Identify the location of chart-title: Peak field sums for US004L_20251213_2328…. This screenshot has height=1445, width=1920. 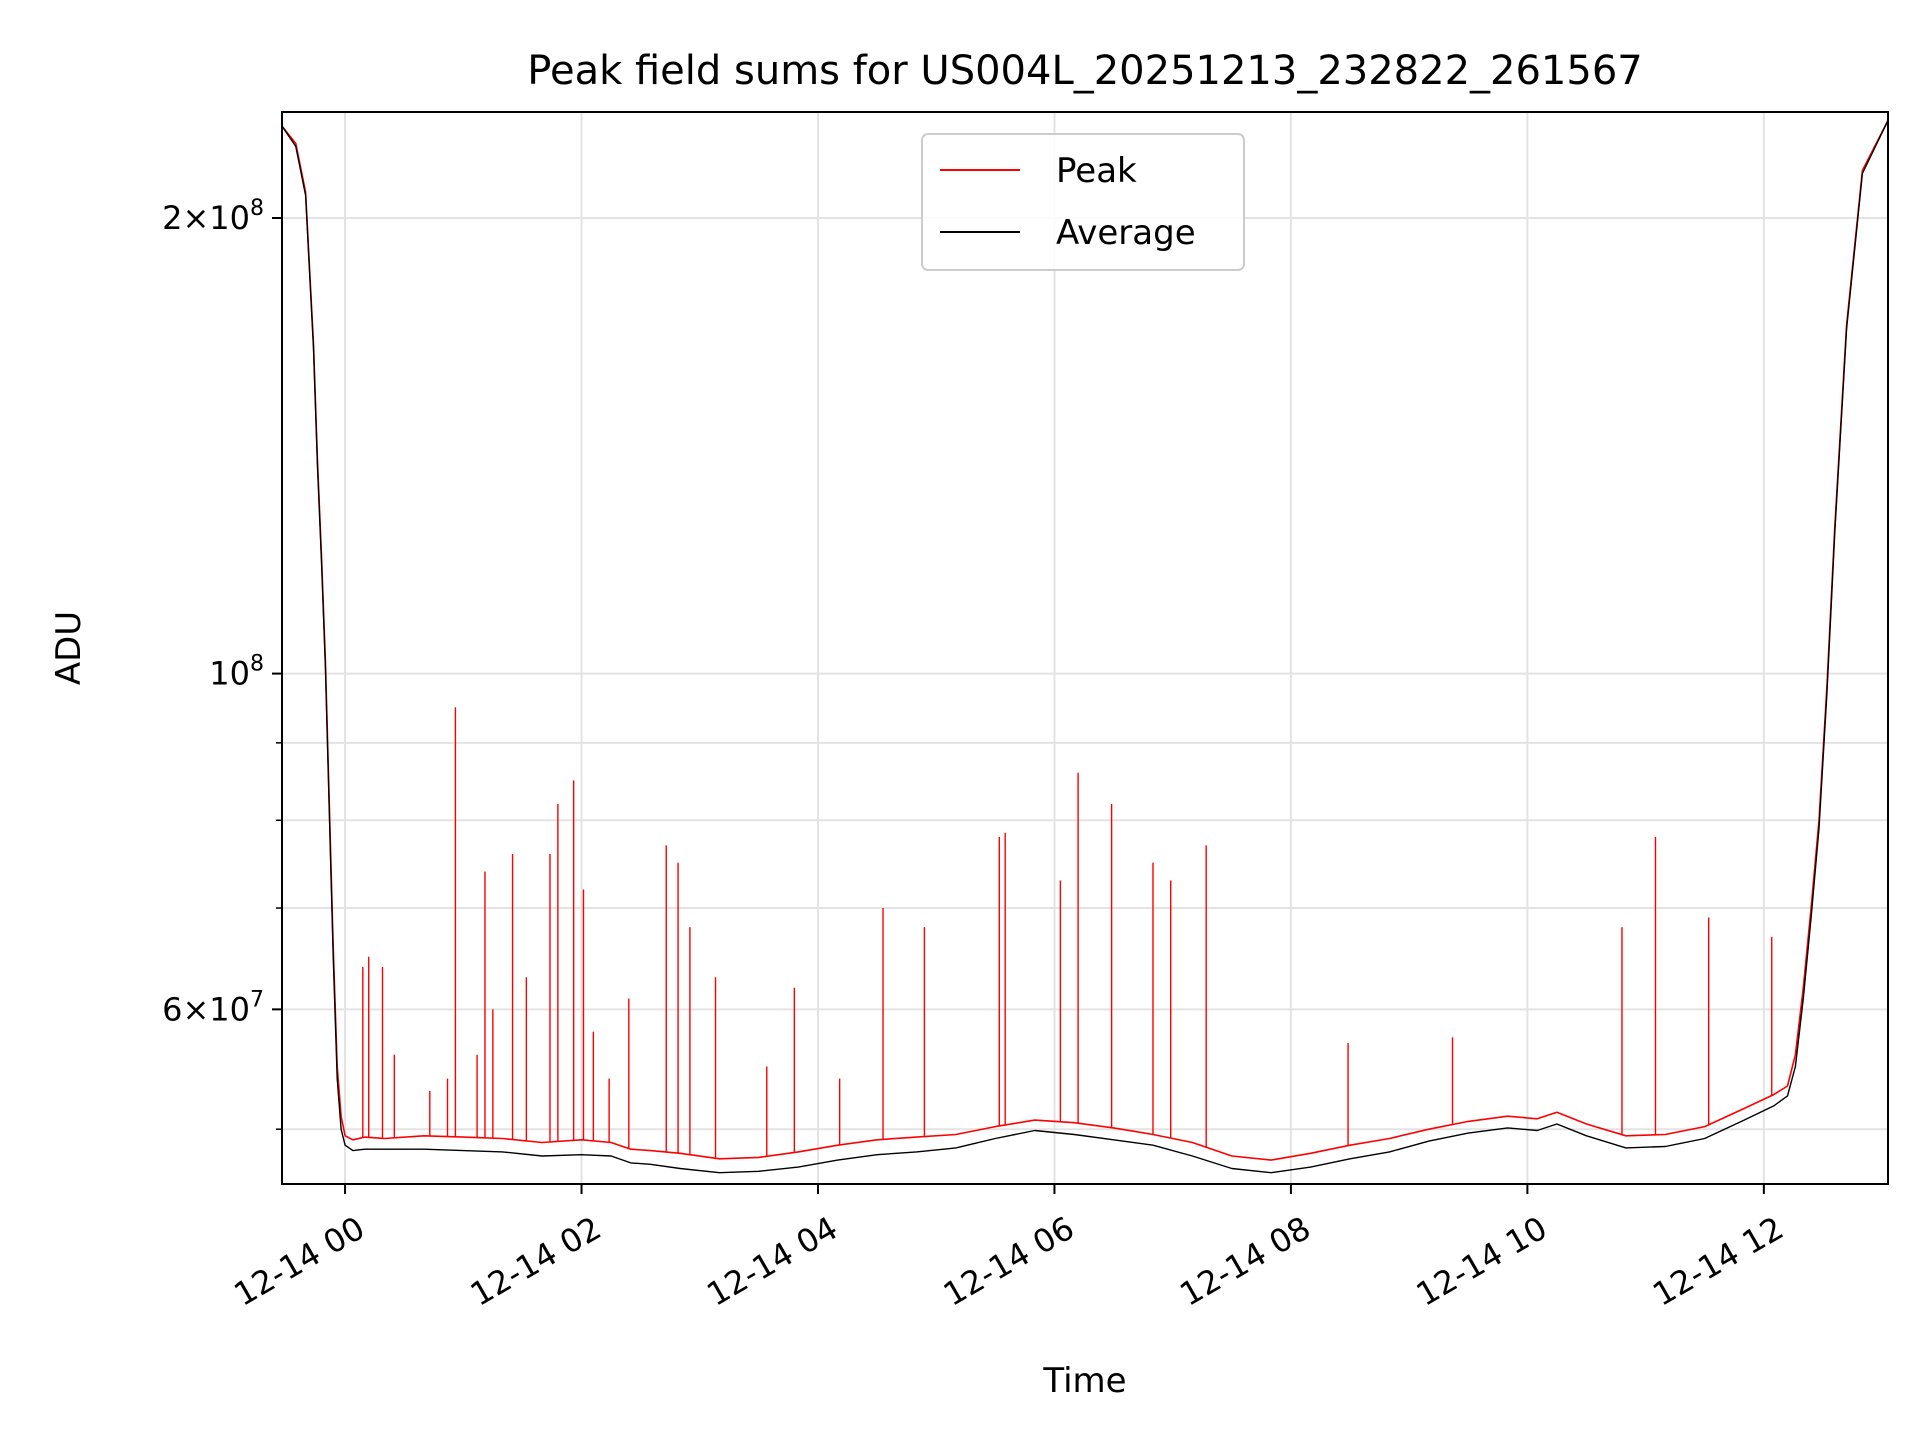
(1084, 71).